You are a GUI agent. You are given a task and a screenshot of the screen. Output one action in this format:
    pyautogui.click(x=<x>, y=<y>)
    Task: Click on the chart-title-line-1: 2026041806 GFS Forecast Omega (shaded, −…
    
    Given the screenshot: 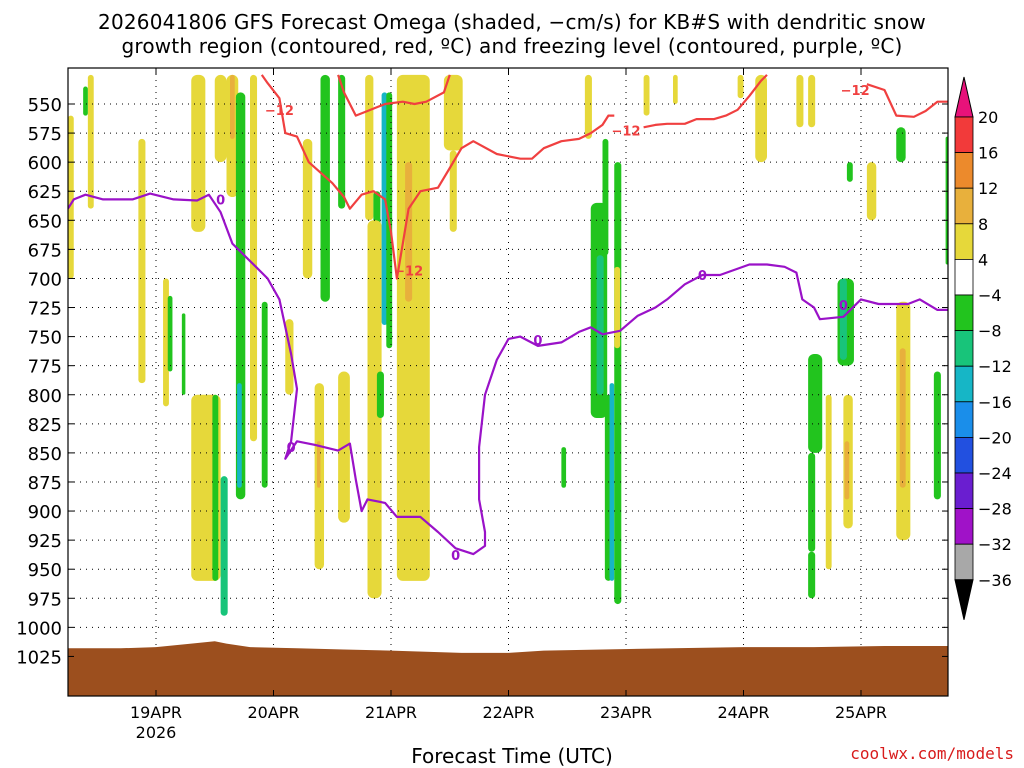 What is the action you would take?
    pyautogui.click(x=512, y=22)
    